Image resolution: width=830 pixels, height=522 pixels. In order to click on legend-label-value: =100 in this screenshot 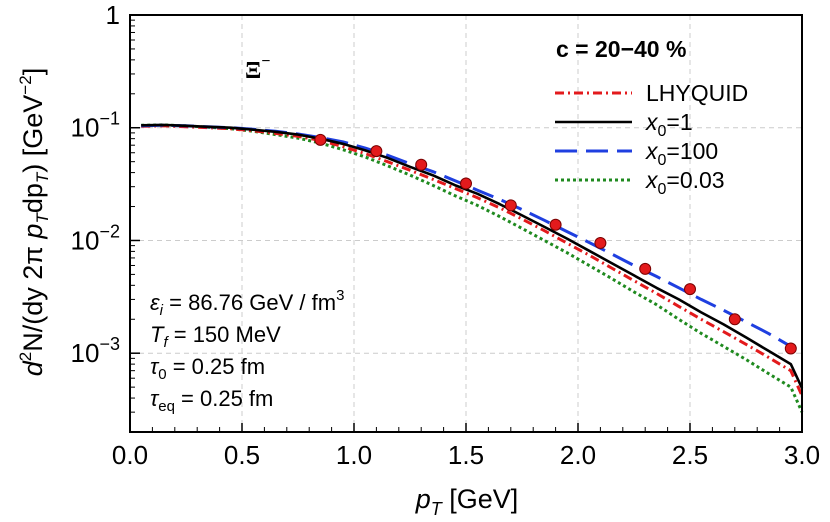, I will do `click(692, 151)`.